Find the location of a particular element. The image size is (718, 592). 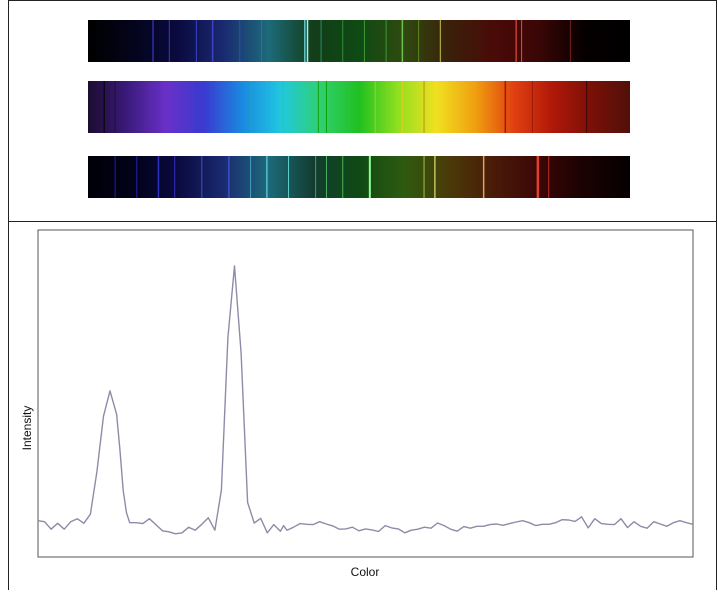

section-divider is located at coordinates (362, 221).